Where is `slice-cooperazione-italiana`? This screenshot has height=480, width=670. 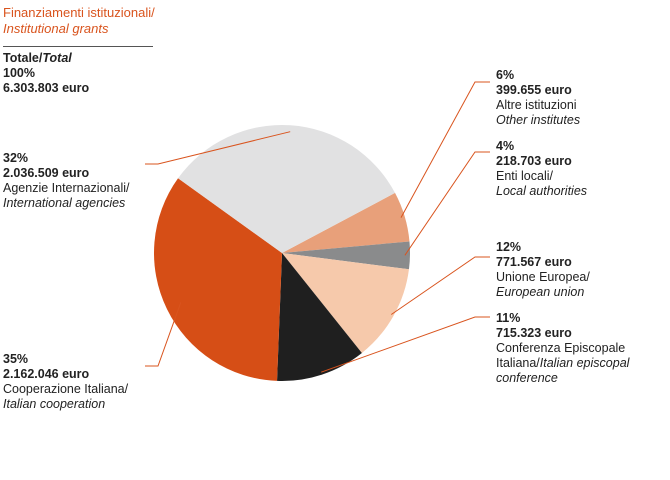 slice-cooperazione-italiana is located at coordinates (218, 279).